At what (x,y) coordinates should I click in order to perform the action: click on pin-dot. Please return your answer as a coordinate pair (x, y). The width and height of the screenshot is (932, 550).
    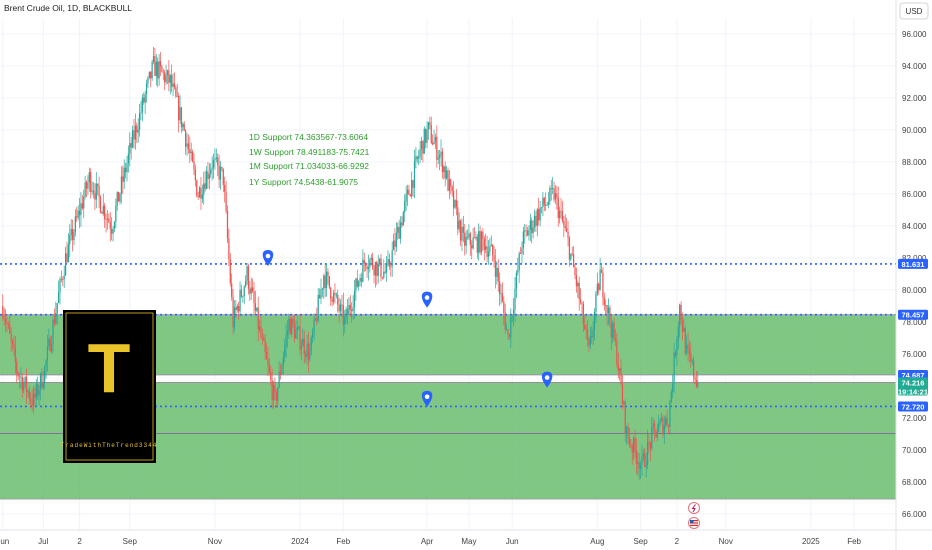
    Looking at the image, I should click on (547, 377).